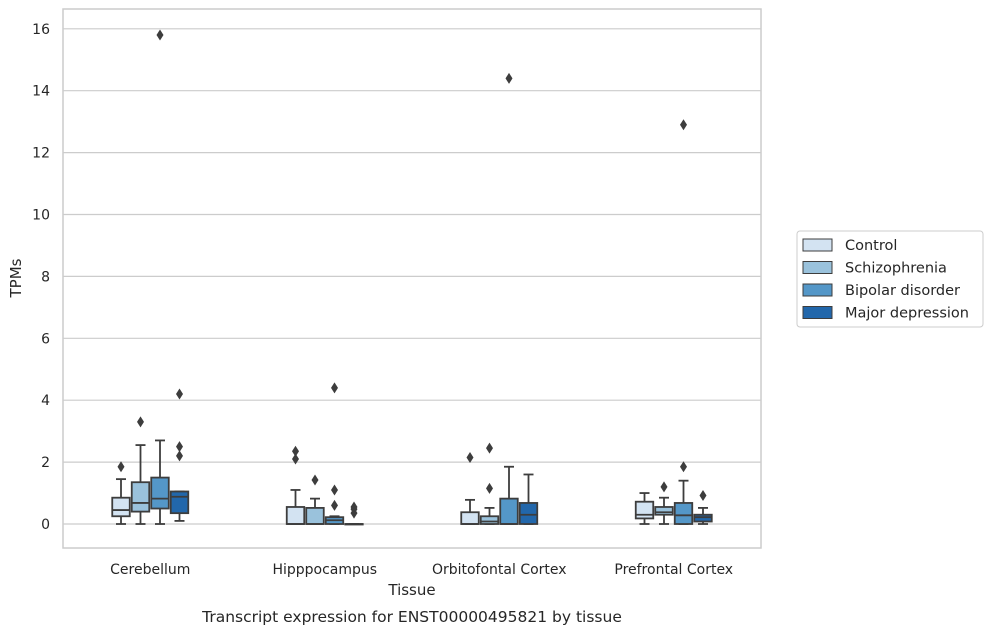 The width and height of the screenshot is (992, 634). I want to click on y-tick-labels: 0 2 4 6 8 10 12 14 16, so click(41, 277).